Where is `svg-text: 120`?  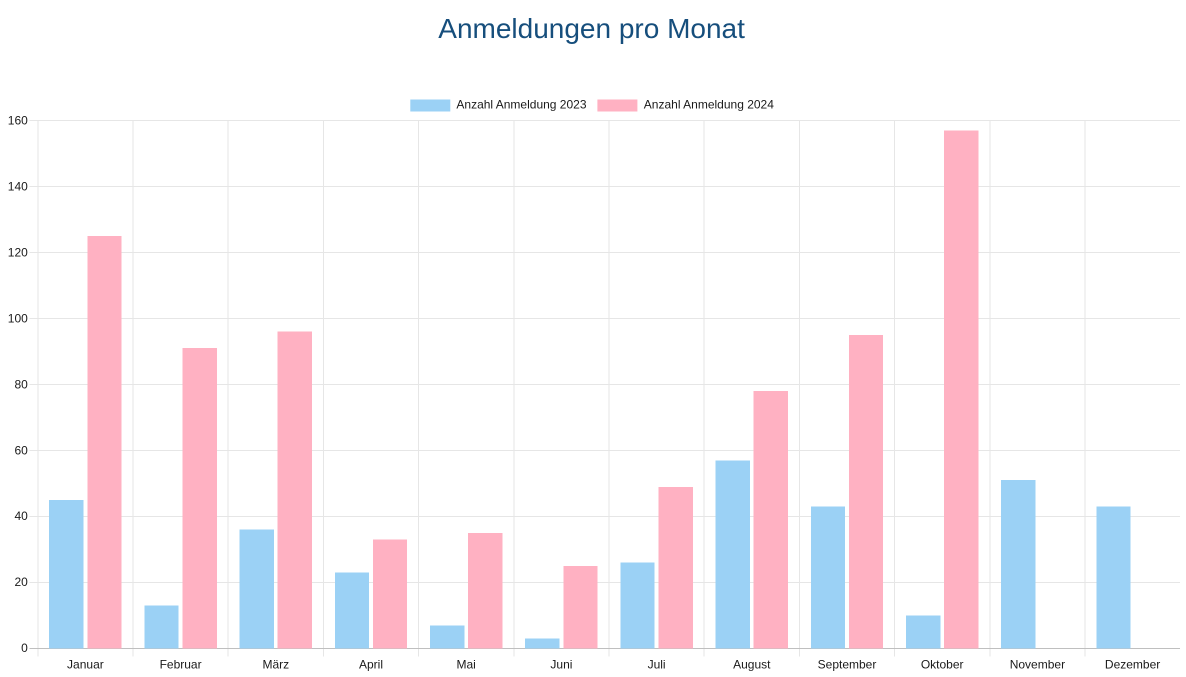
svg-text: 120 is located at coordinates (18, 252).